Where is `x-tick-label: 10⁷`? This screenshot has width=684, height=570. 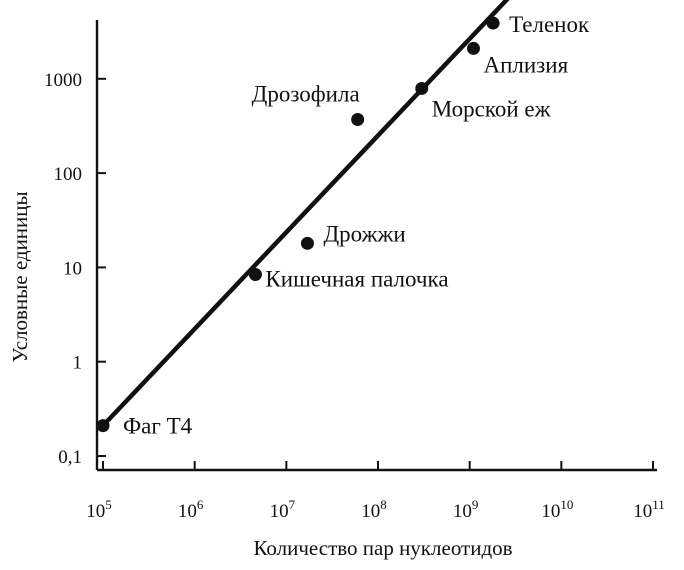 x-tick-label: 10⁷ is located at coordinates (283, 509).